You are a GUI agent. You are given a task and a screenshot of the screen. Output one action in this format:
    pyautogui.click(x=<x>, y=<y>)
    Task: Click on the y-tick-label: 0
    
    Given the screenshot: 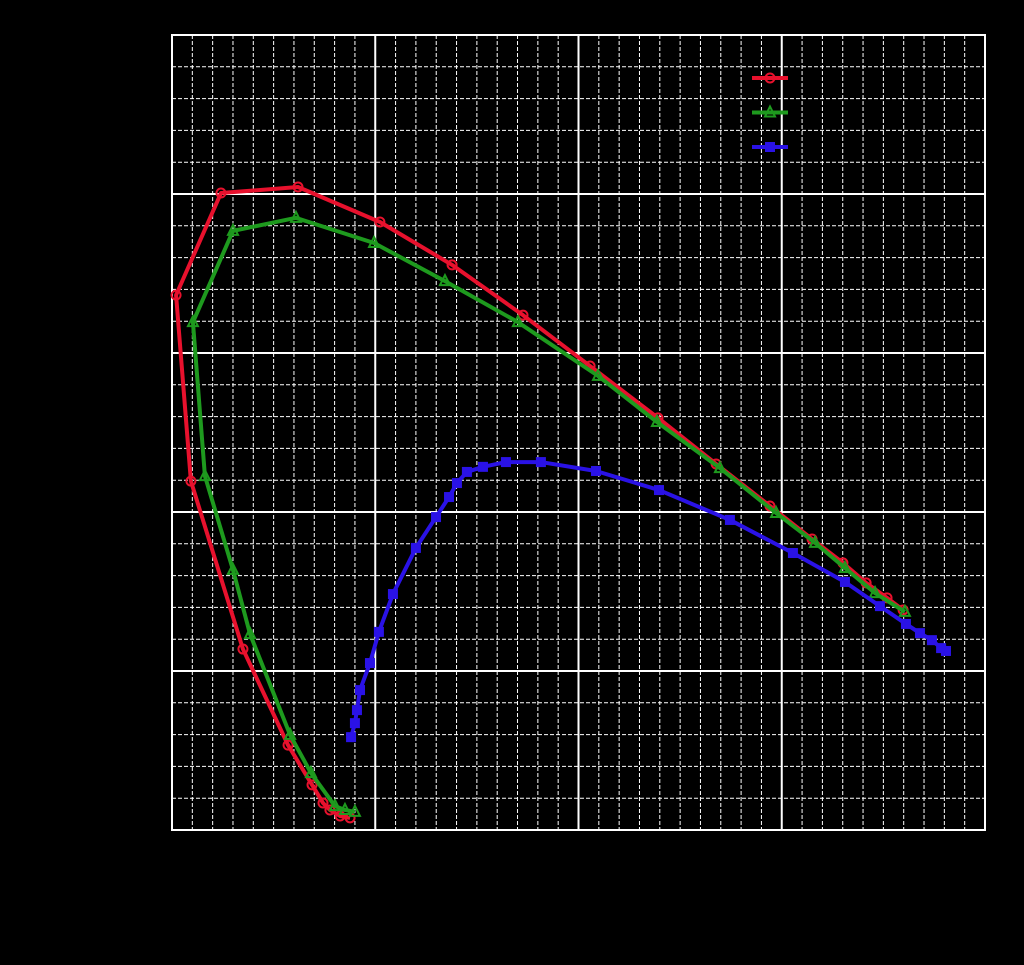 What is the action you would take?
    pyautogui.click(x=157, y=829)
    